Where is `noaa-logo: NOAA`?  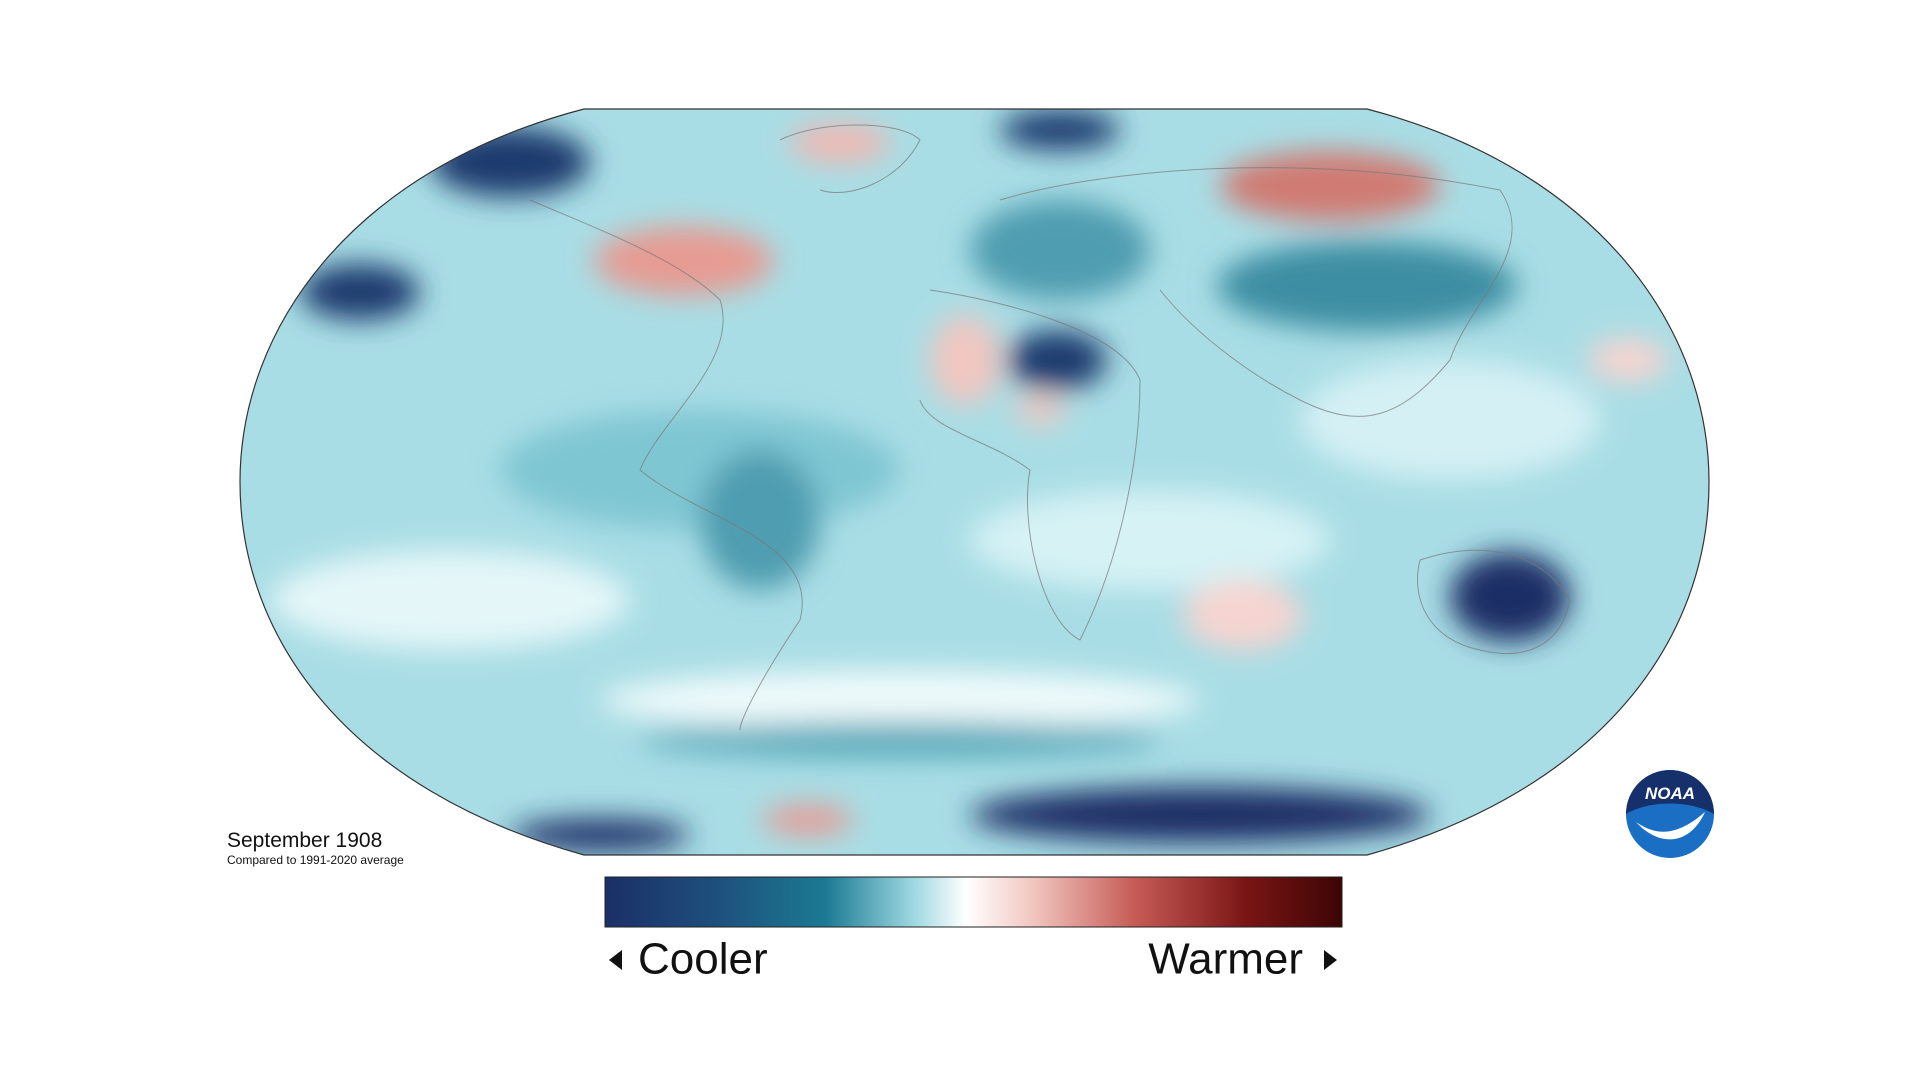
noaa-logo: NOAA is located at coordinates (1670, 814).